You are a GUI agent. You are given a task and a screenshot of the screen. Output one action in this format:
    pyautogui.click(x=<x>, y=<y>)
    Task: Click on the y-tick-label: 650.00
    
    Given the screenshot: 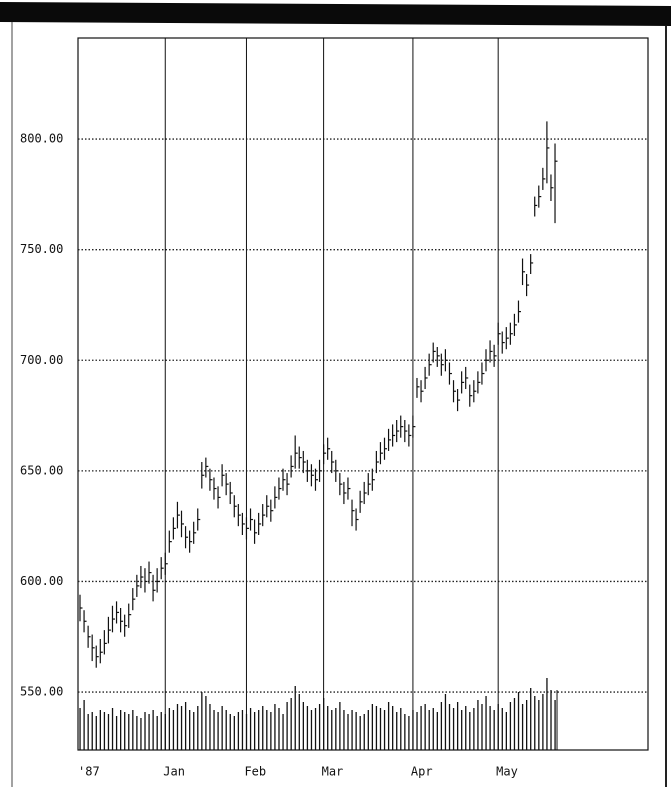 What is the action you would take?
    pyautogui.click(x=41, y=470)
    